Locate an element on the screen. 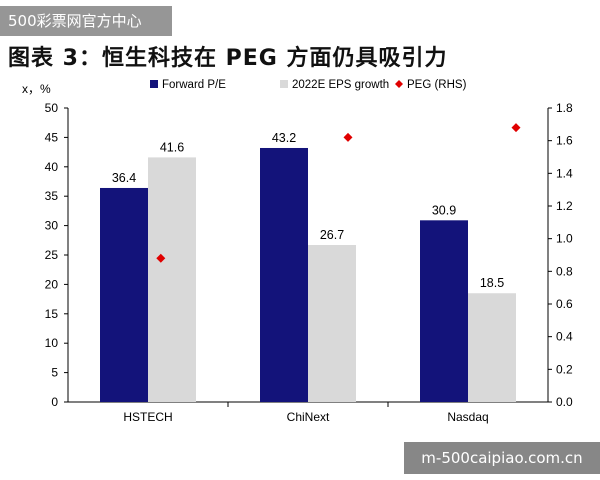  data-label: 18.5 is located at coordinates (492, 283).